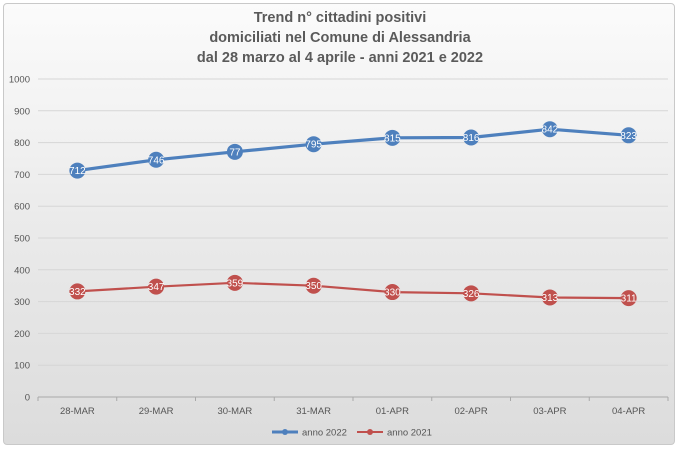  Describe the element at coordinates (470, 411) in the screenshot. I see `x-tick-label: 02-APR` at that location.